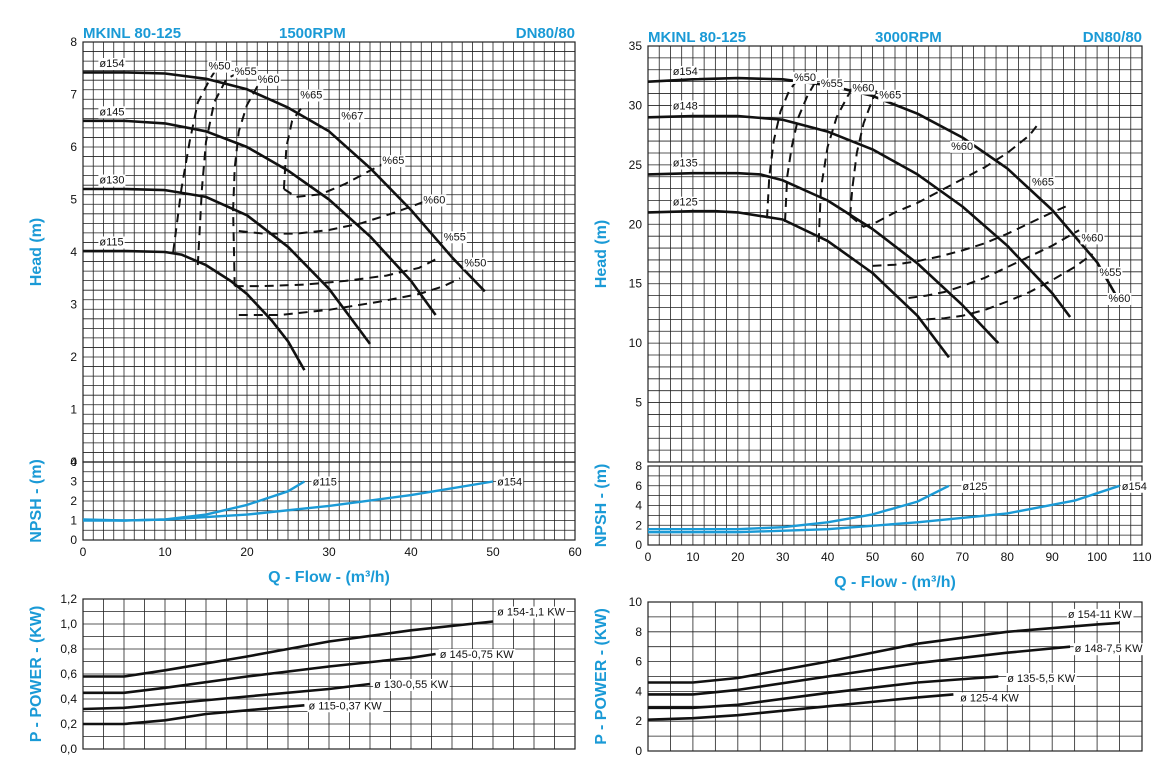 Image resolution: width=1153 pixels, height=774 pixels. What do you see at coordinates (1008, 557) in the screenshot?
I see `x-tick-label: 80` at bounding box center [1008, 557].